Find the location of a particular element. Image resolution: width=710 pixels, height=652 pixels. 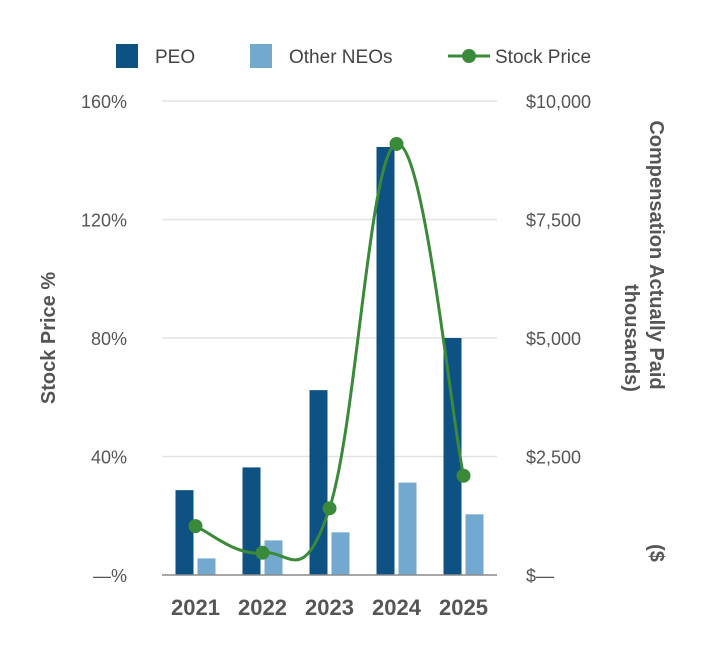

legend: PEO Other NEOs Stock Price is located at coordinates (353, 56).